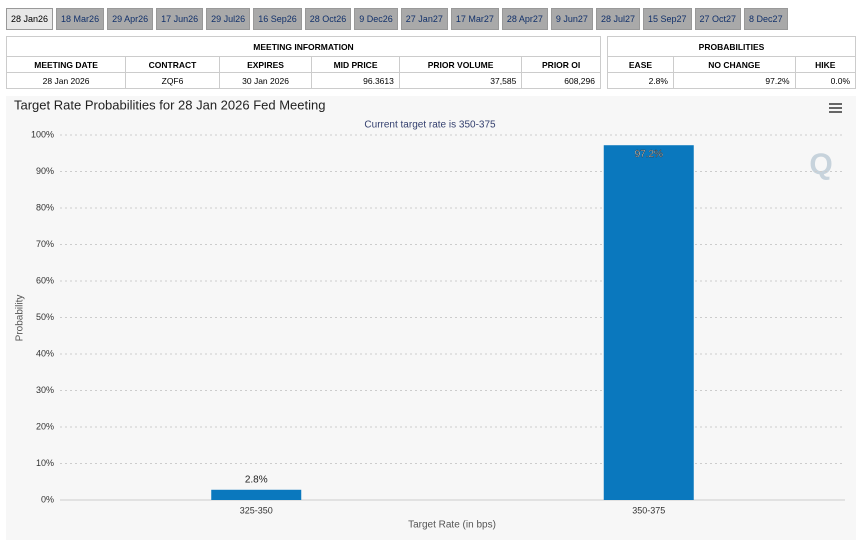 The width and height of the screenshot is (862, 544). What do you see at coordinates (45, 207) in the screenshot?
I see `y-tick-label: 80%` at bounding box center [45, 207].